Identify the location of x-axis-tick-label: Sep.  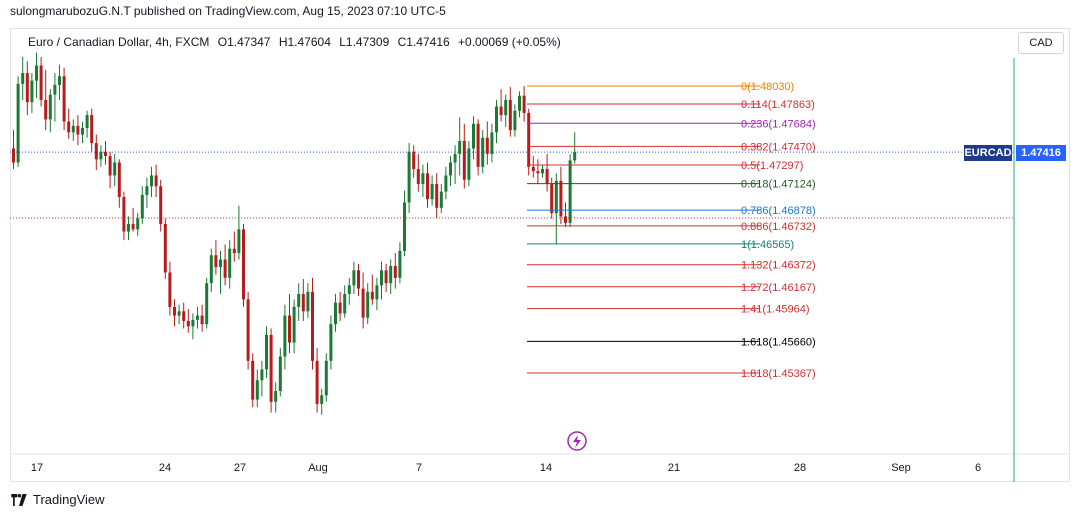
(901, 468).